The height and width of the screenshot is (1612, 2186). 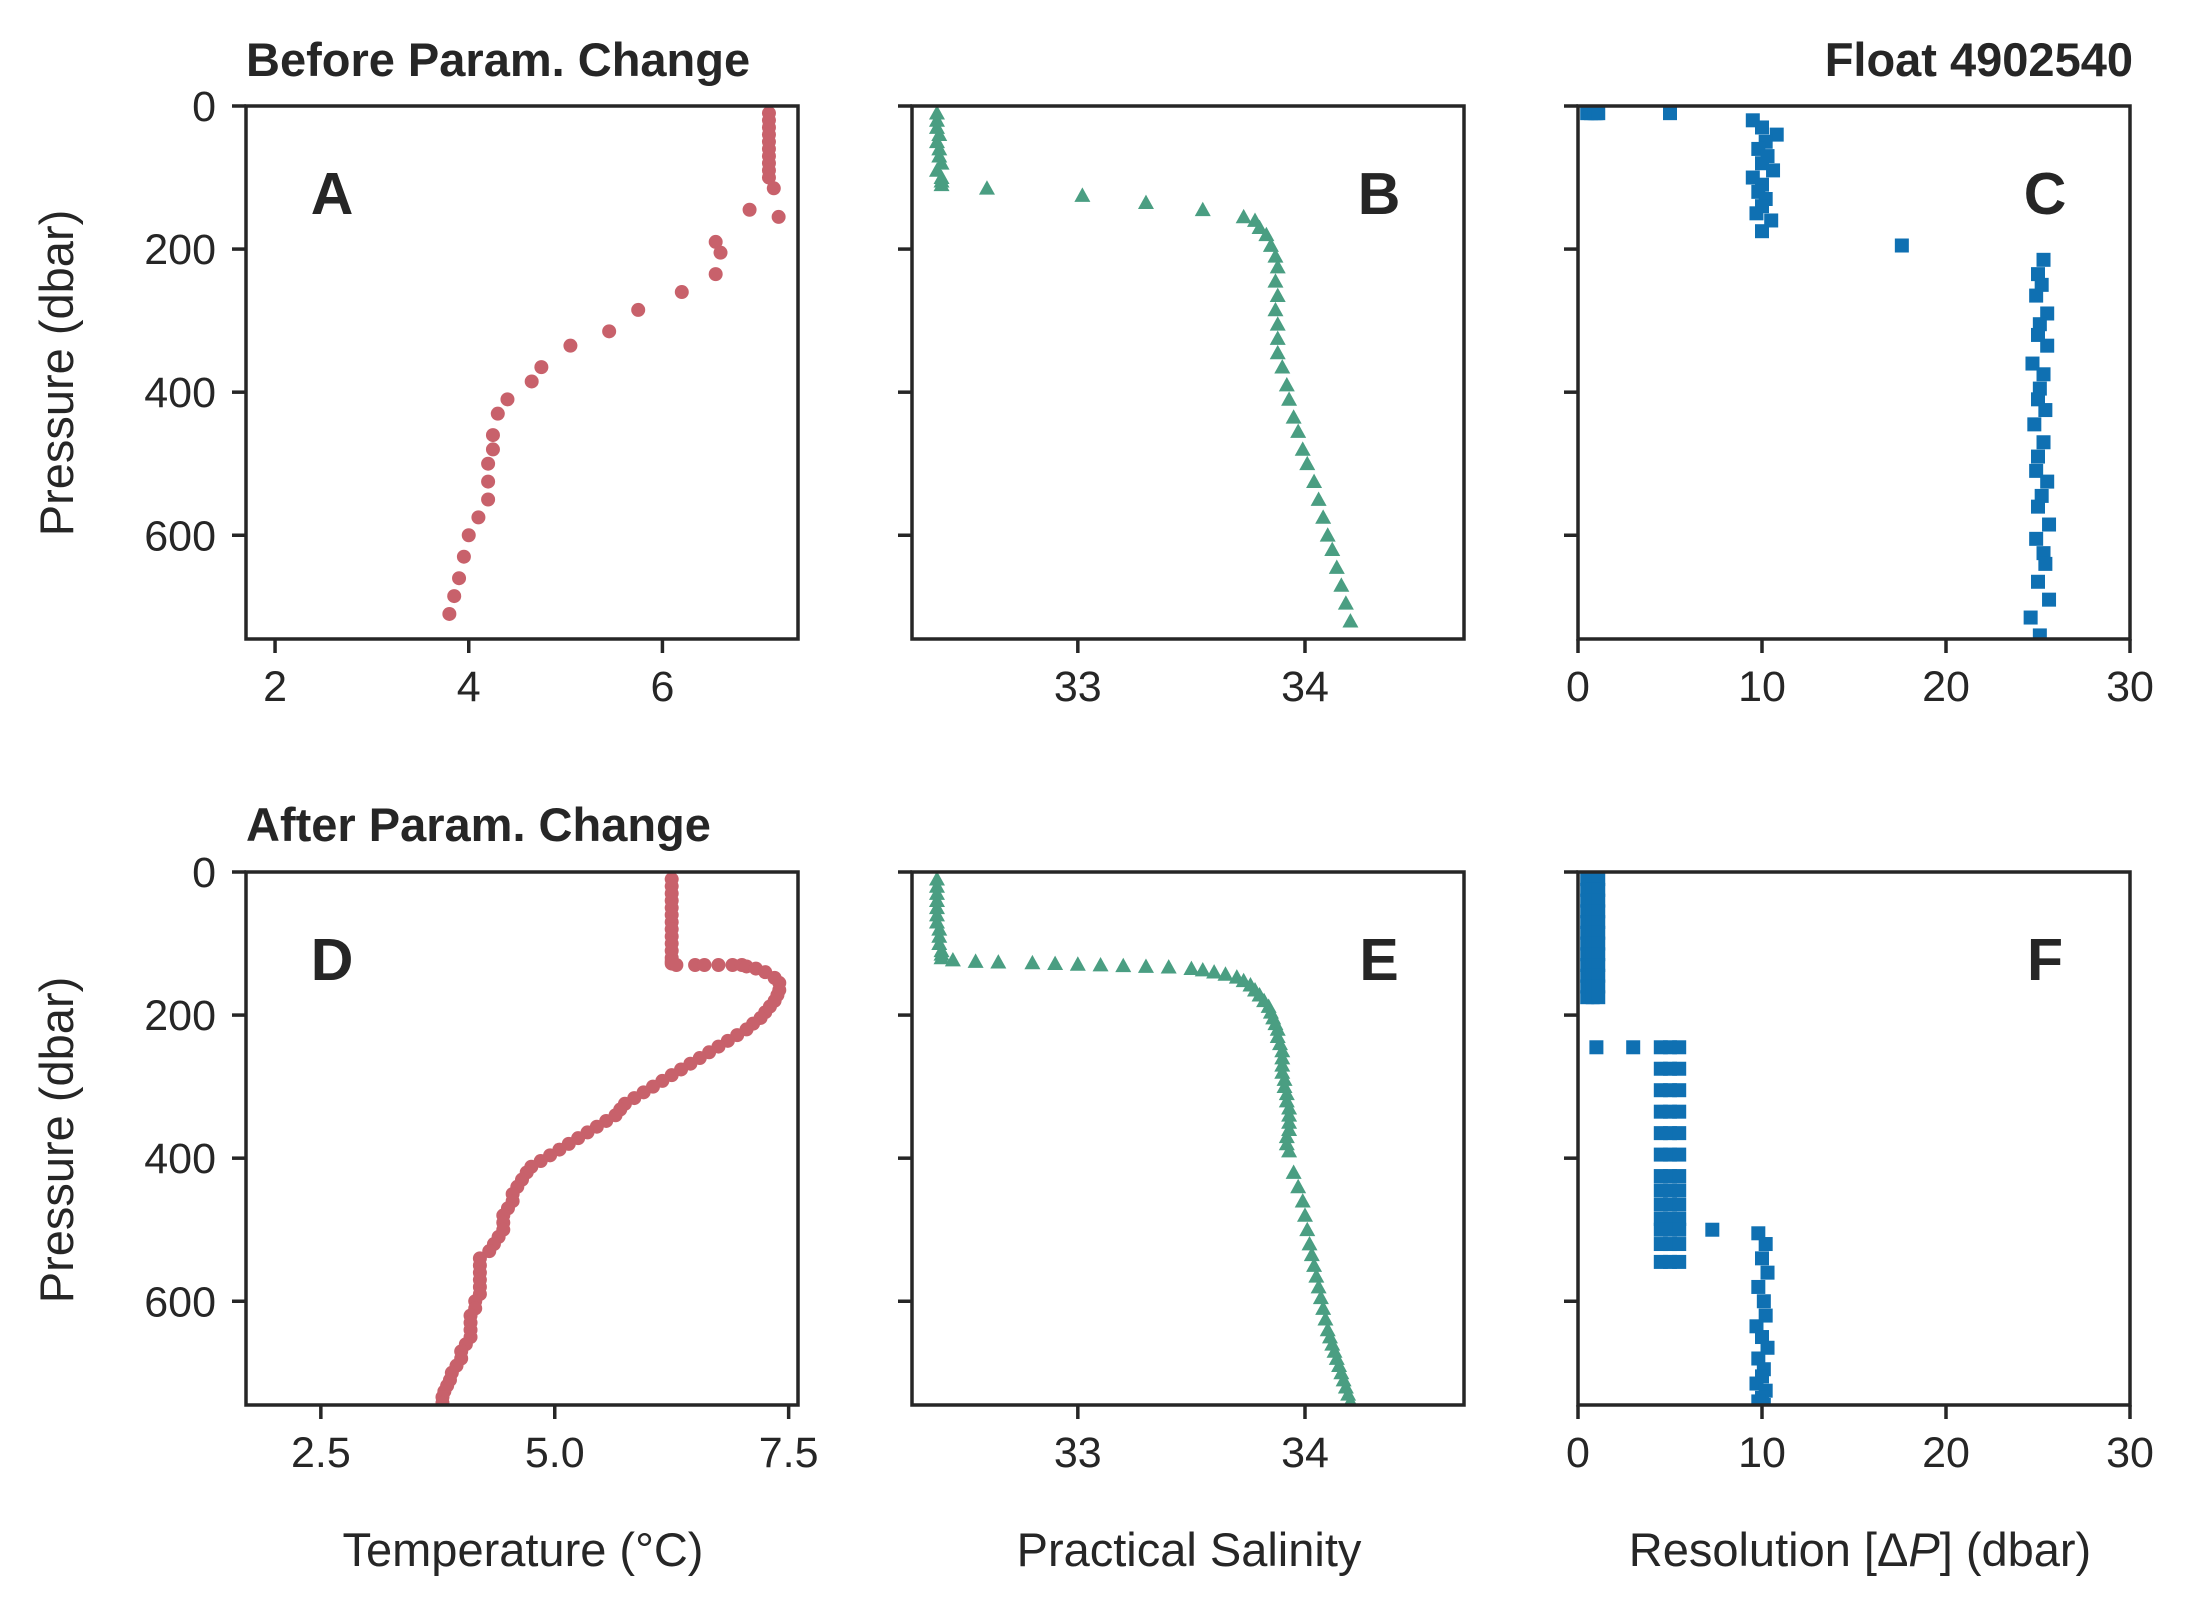 I want to click on figure-title-after: After Param. Change, so click(x=478, y=824).